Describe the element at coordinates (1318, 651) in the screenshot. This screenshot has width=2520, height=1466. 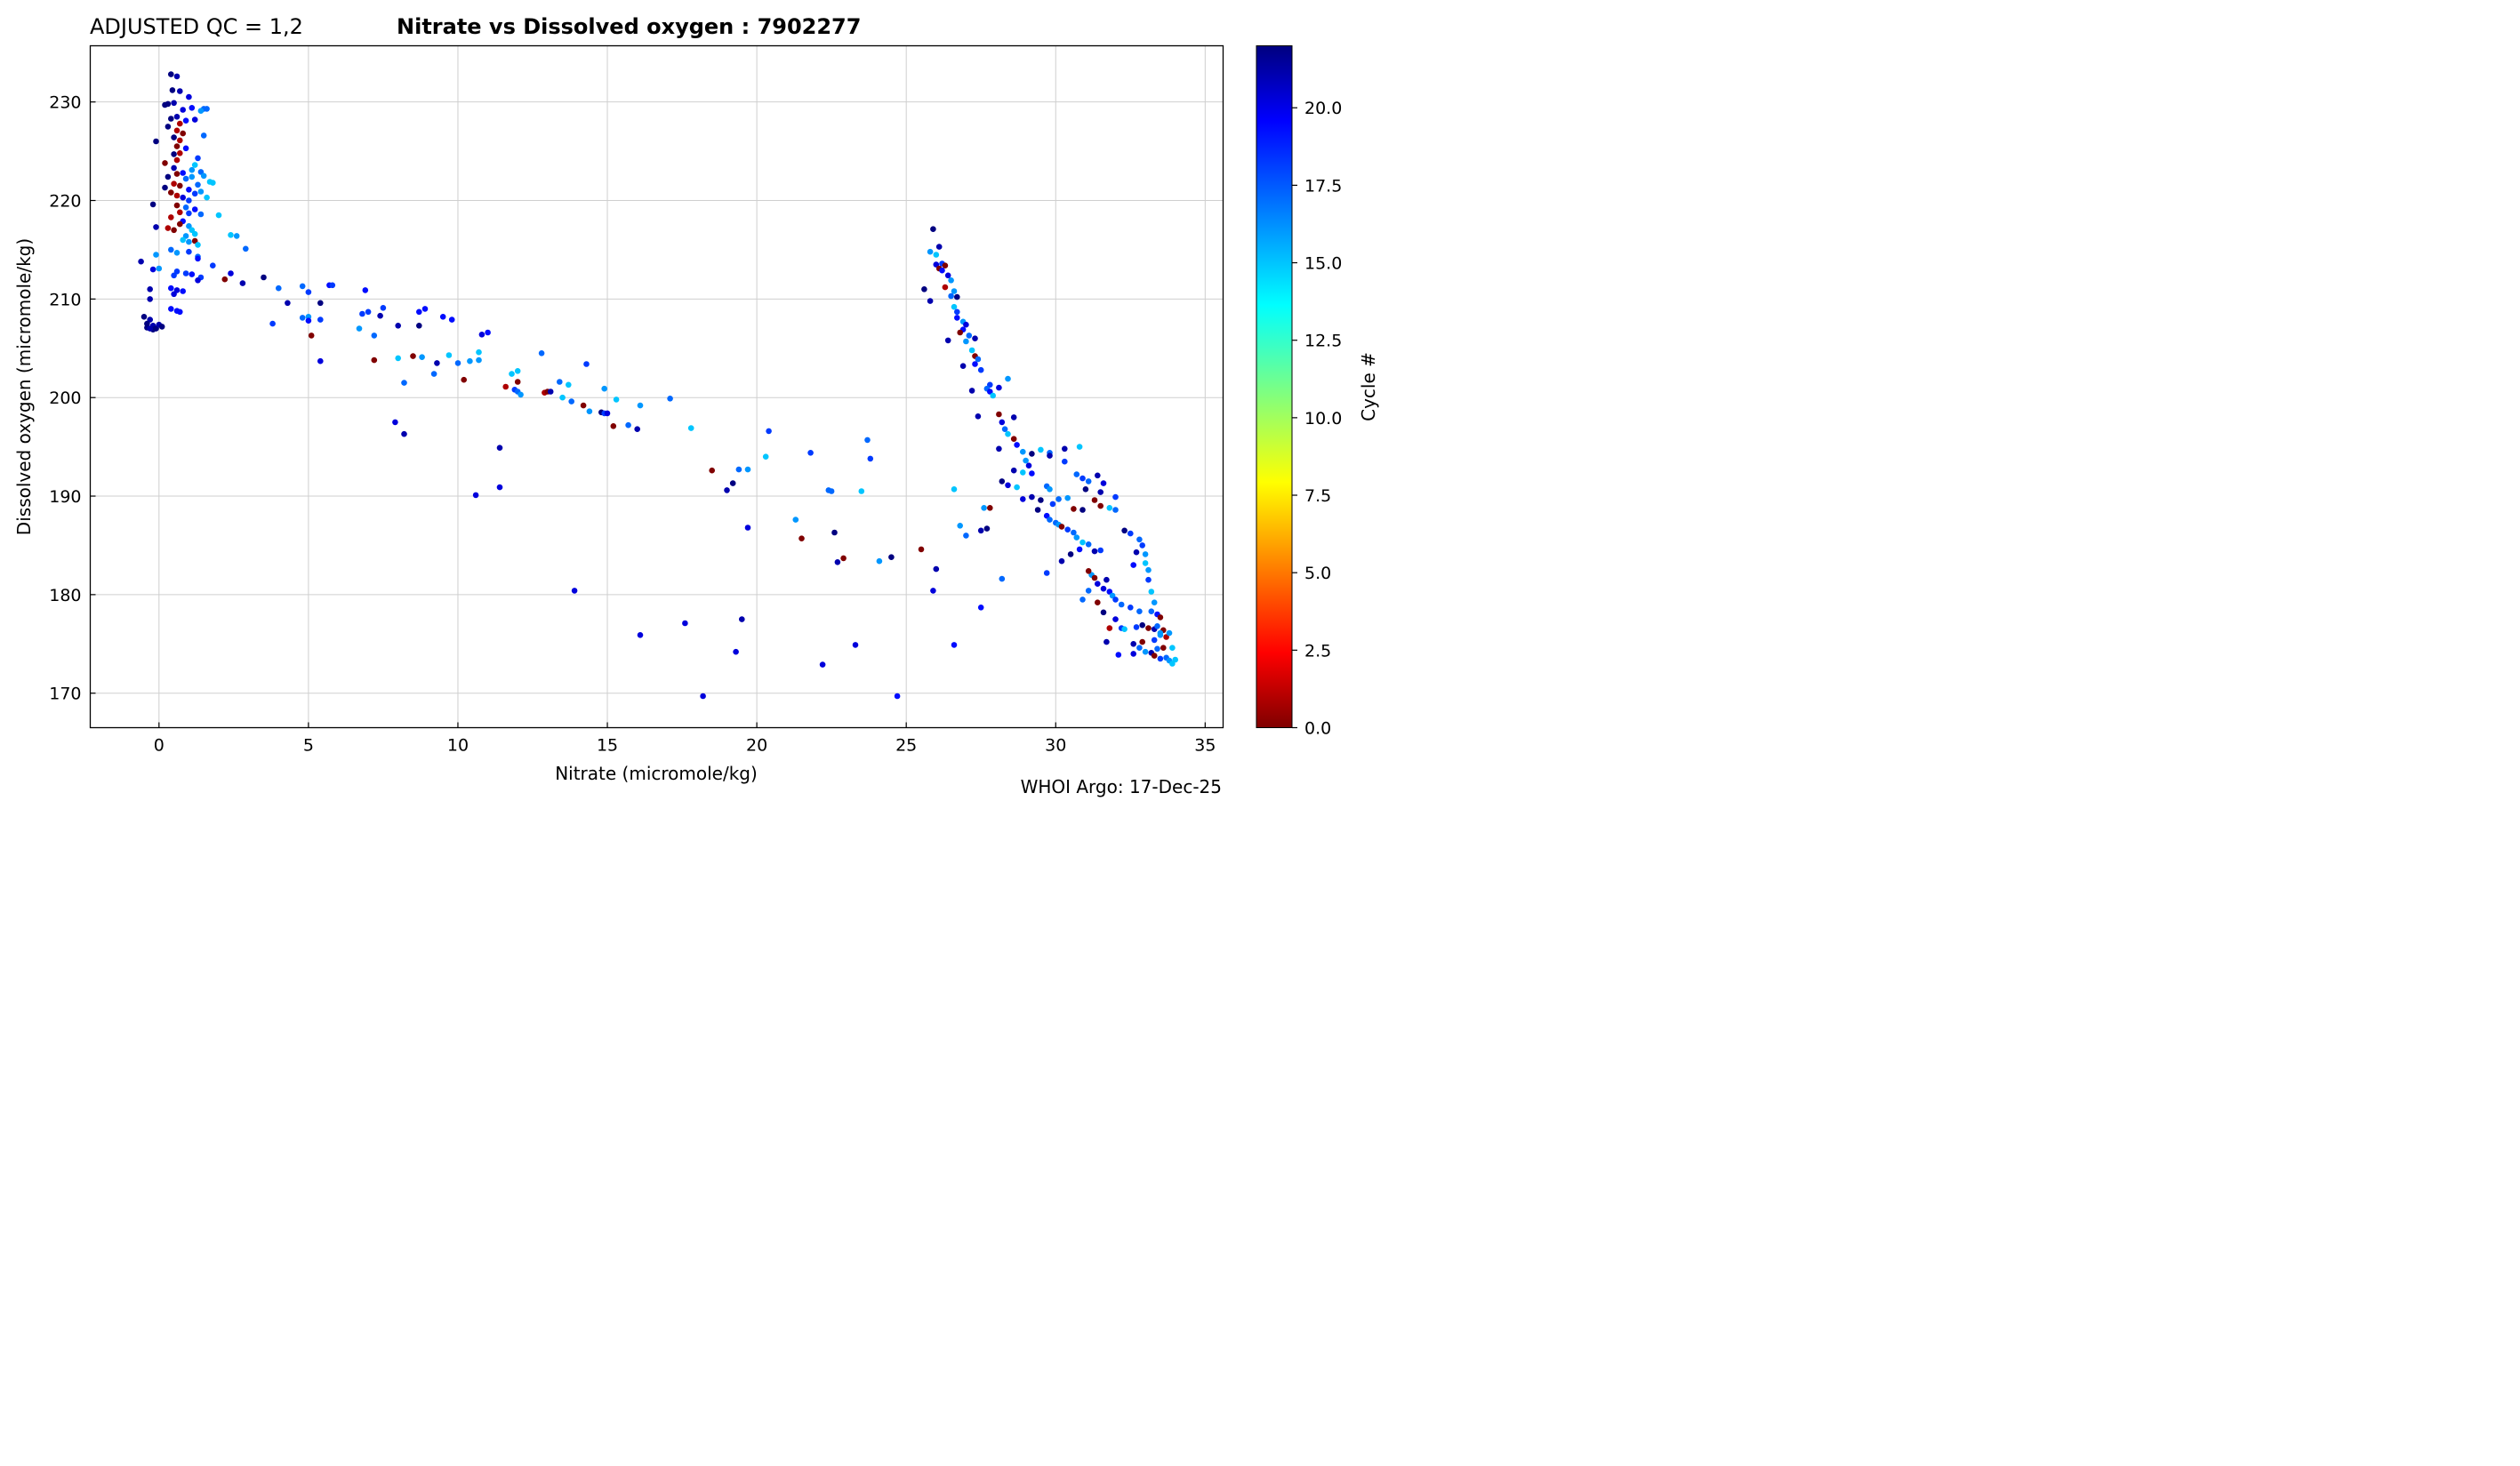
I see `colorbar-tick-label: 2.5` at that location.